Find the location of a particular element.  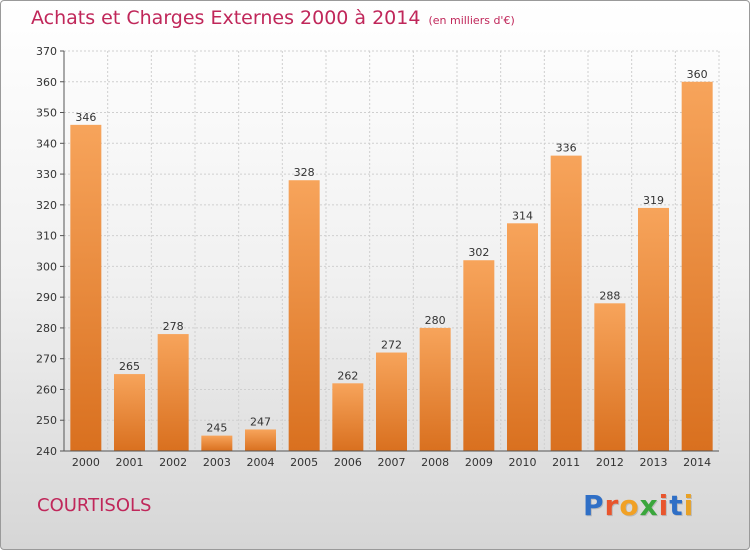

y-tick-label: 300 is located at coordinates (46, 266).